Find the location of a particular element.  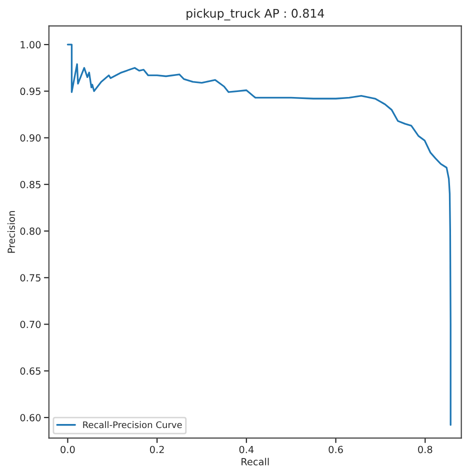

y-axis-title: Precision is located at coordinates (11, 232).